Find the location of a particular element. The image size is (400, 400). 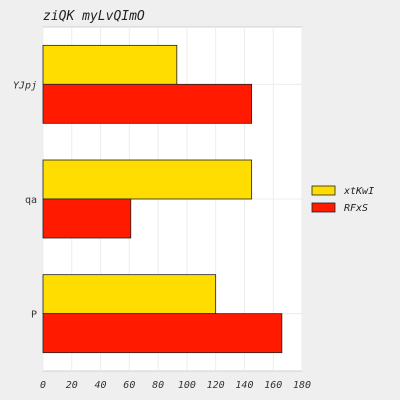

x-tick-label: 120 is located at coordinates (216, 385).